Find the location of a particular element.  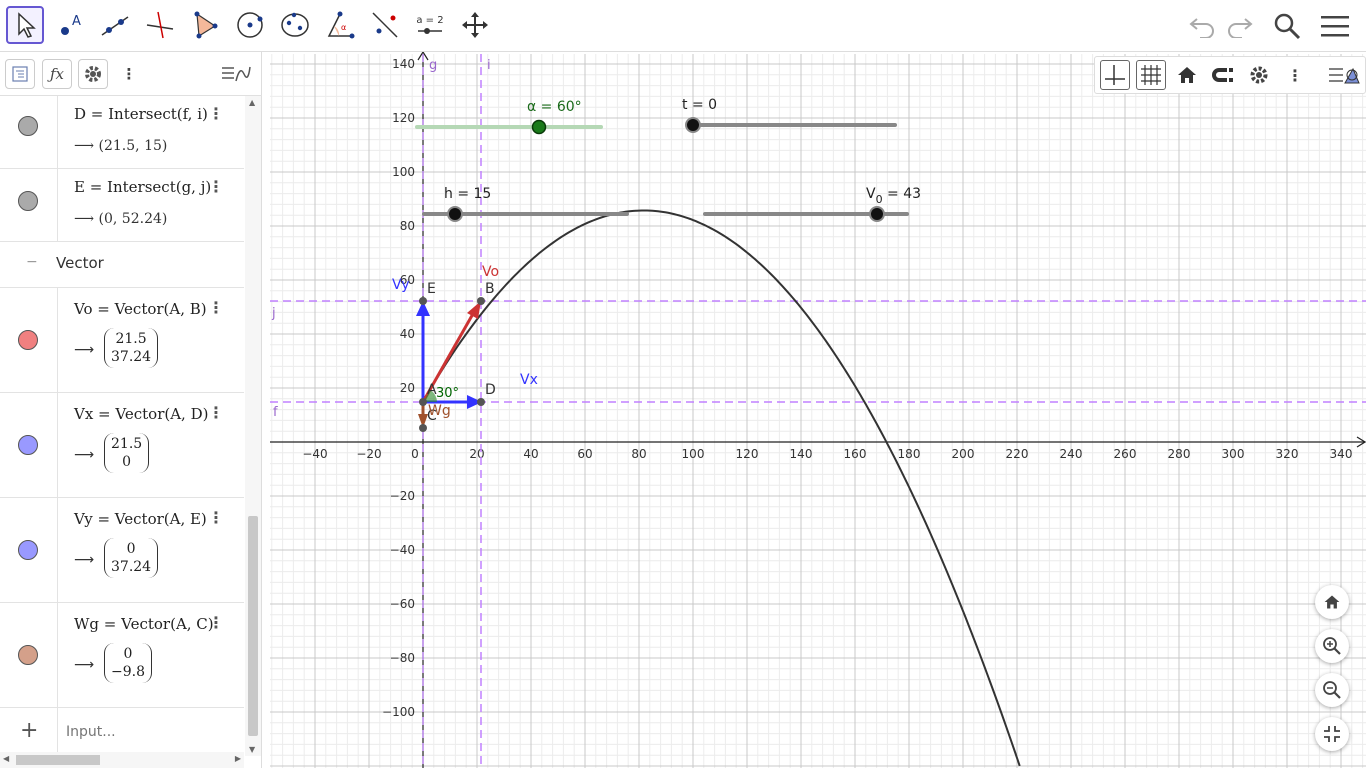

point-icon: A is located at coordinates (71, 24).